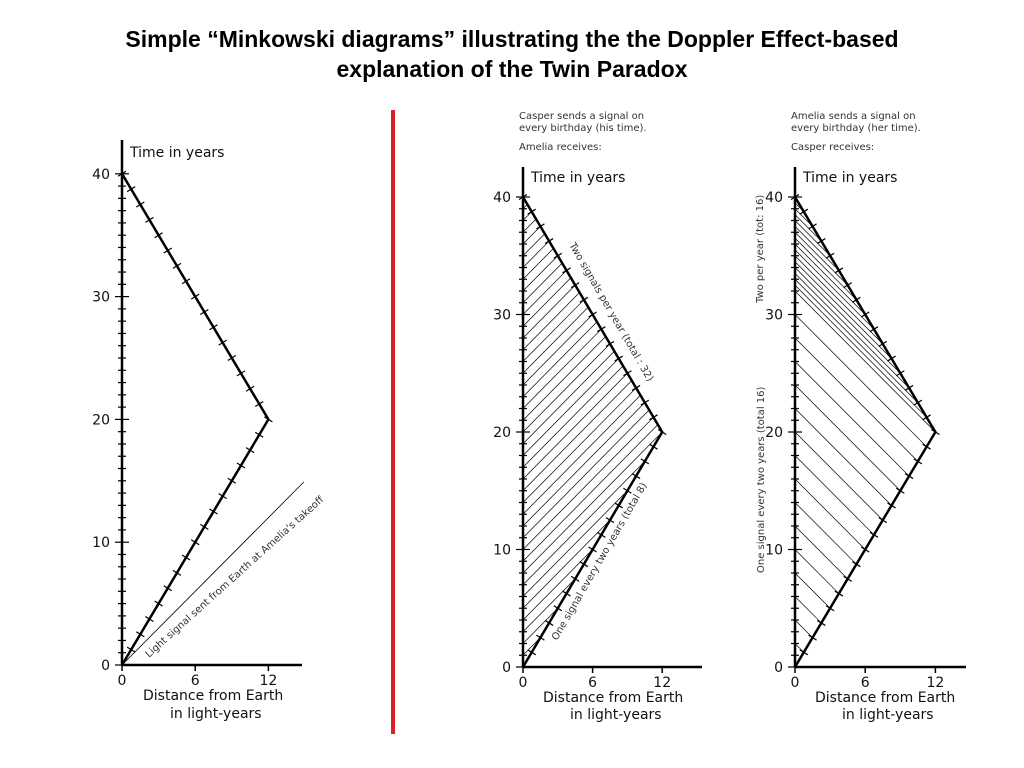 This screenshot has width=1024, height=768. Describe the element at coordinates (101, 175) in the screenshot. I see `d1-ytick-label: 40` at that location.